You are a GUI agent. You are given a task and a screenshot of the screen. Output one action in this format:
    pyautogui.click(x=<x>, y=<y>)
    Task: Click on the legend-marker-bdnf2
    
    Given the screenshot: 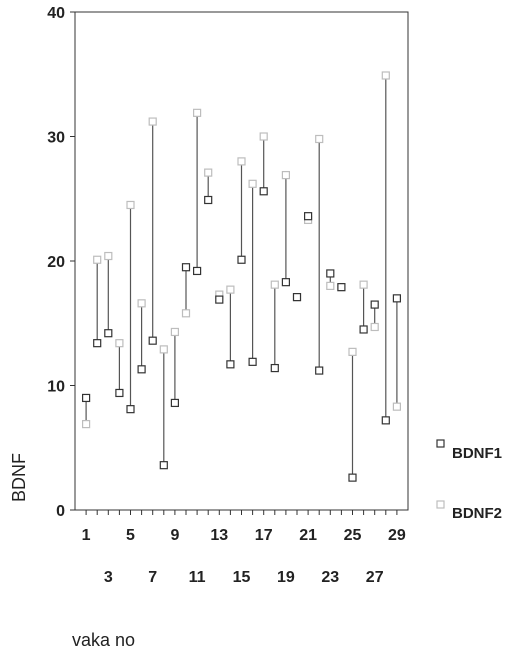 What is the action you would take?
    pyautogui.click(x=440, y=504)
    